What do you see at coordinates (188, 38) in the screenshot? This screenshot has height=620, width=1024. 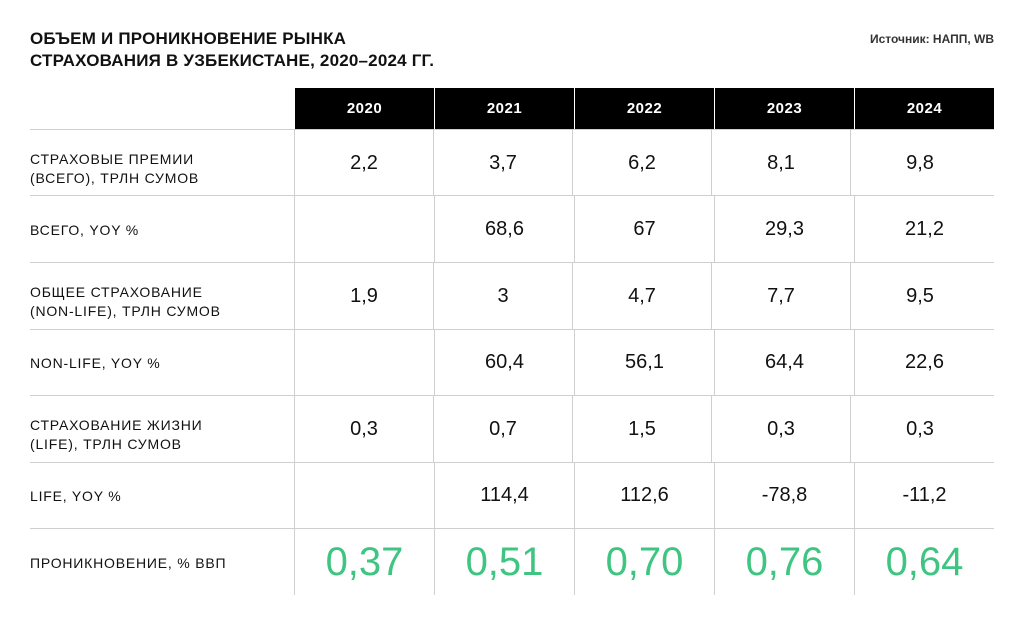 I see `title-line-1: ОБЪЕМ И ПРОНИКНОВЕНИЕ РЫНКА` at bounding box center [188, 38].